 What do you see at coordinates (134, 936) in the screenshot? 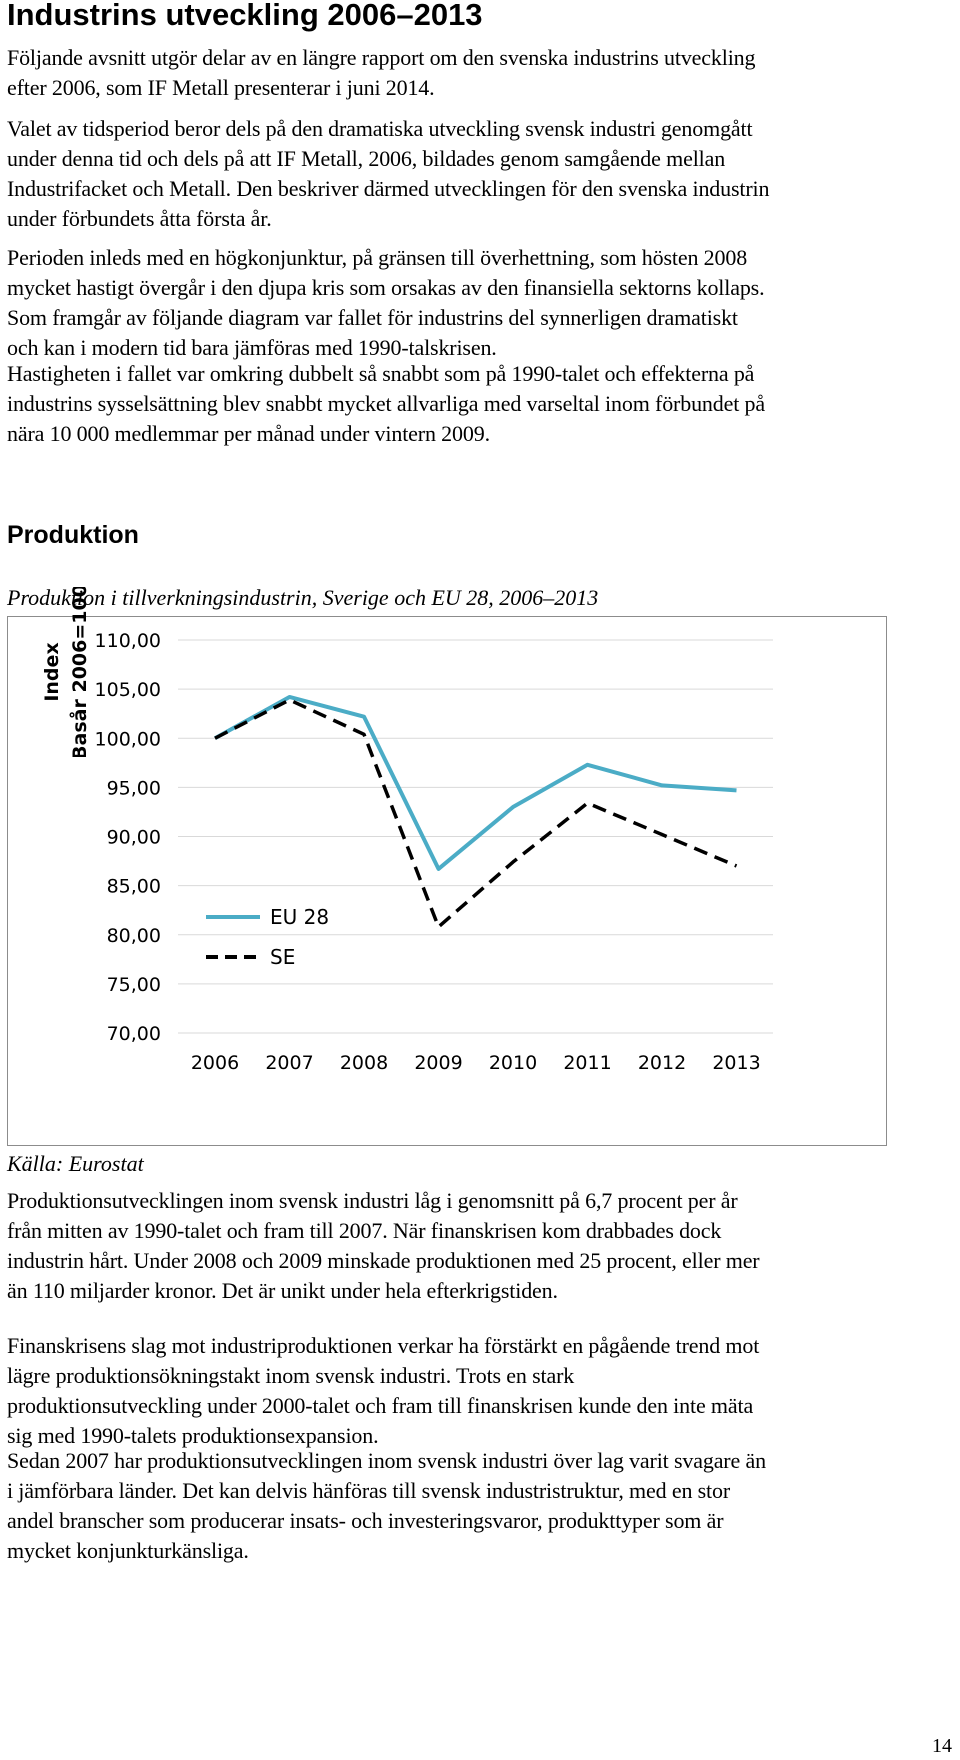
I see `y-tick-label: 80,00` at bounding box center [134, 936].